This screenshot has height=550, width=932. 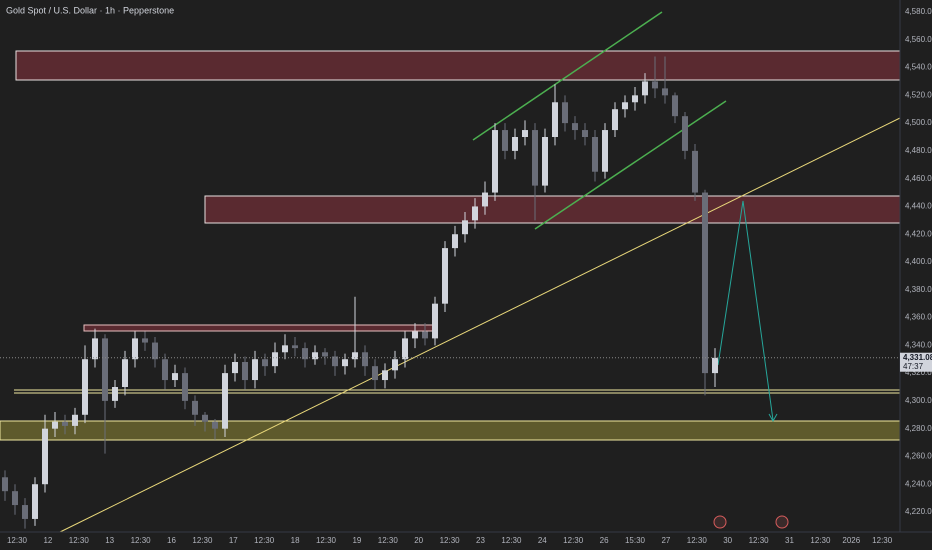 I want to click on last-price-box, so click(x=916, y=362).